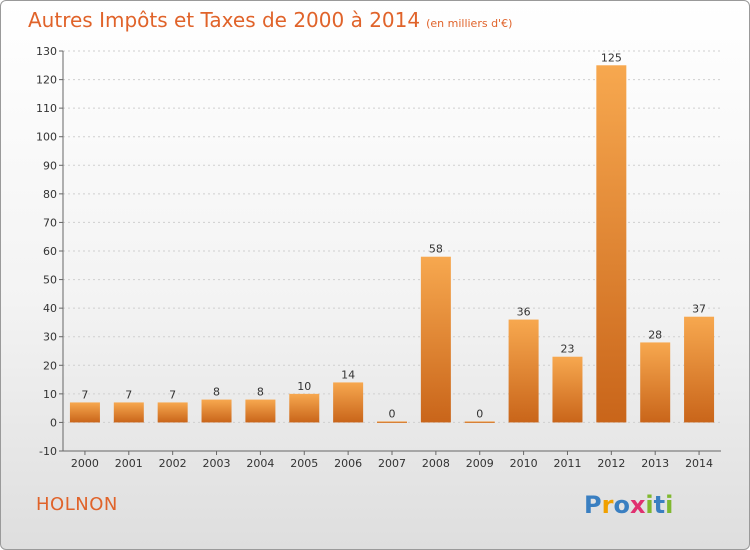 The height and width of the screenshot is (550, 750). What do you see at coordinates (699, 463) in the screenshot?
I see `x-tick-label: 2014` at bounding box center [699, 463].